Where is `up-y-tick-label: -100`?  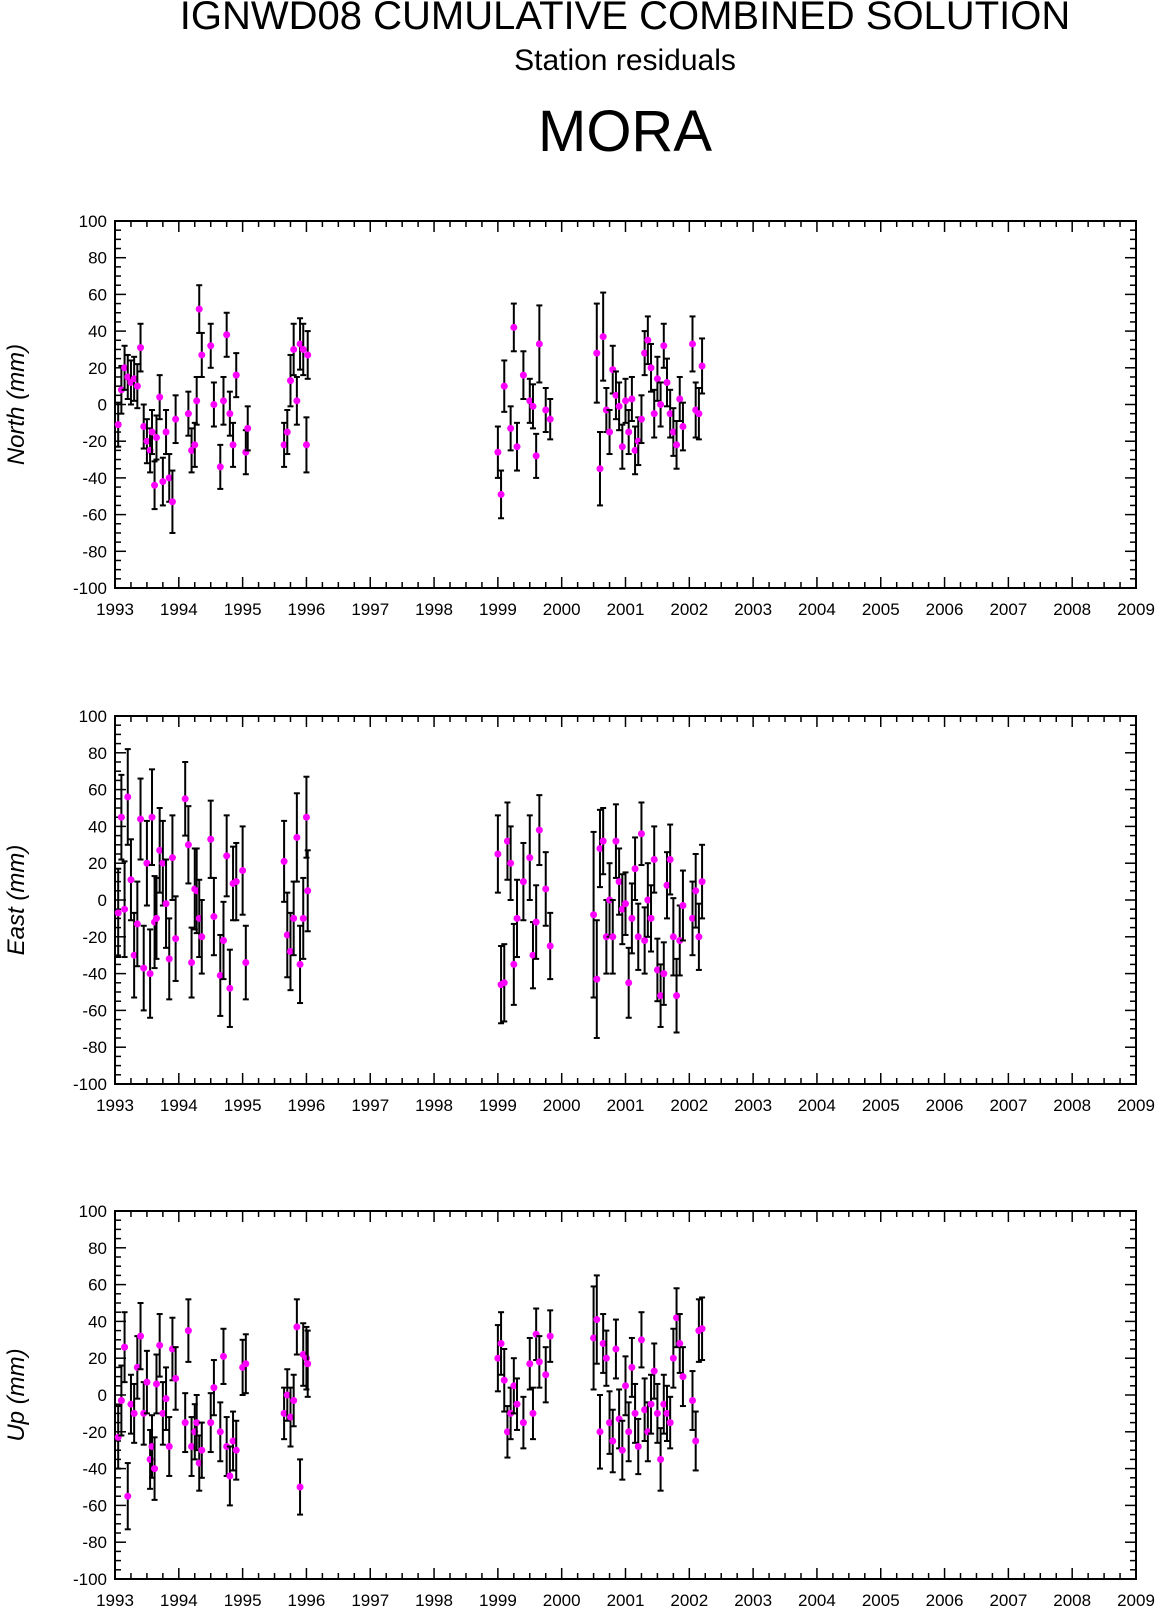
up-y-tick-label: -100 is located at coordinates (90, 1579).